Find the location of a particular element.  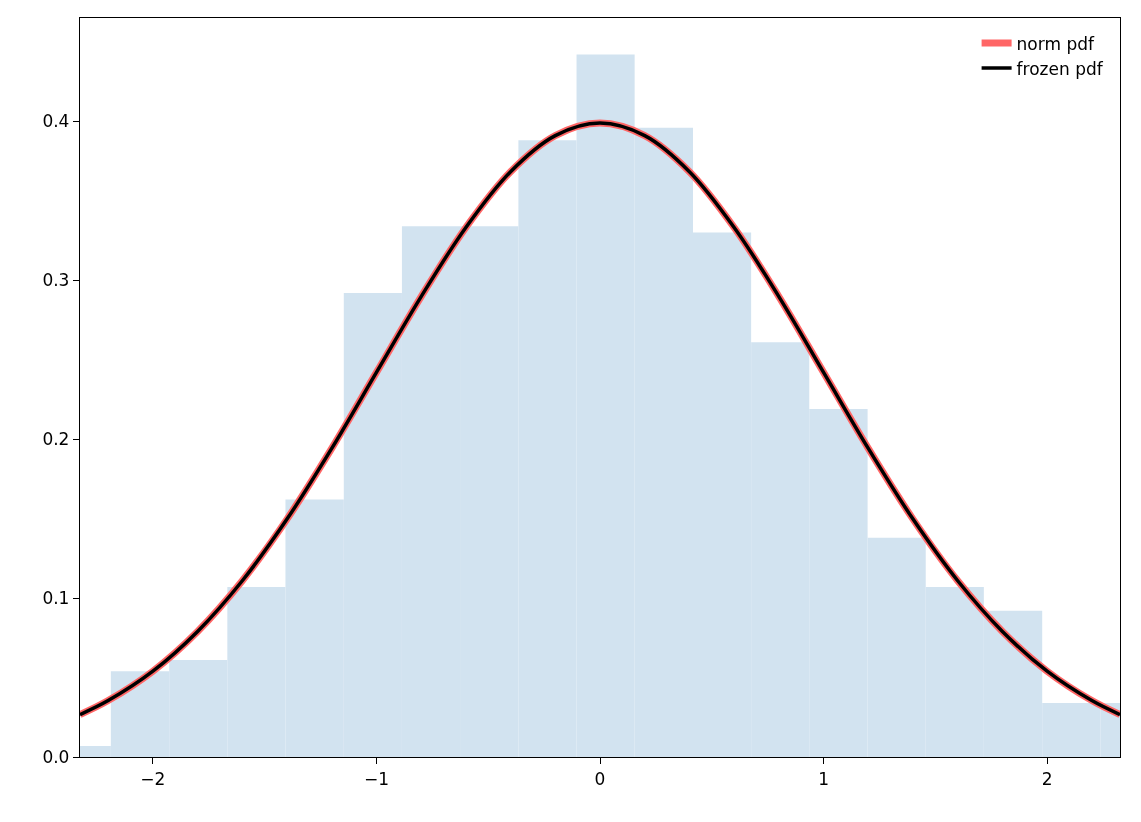

x-tick-label: 0 is located at coordinates (600, 778).